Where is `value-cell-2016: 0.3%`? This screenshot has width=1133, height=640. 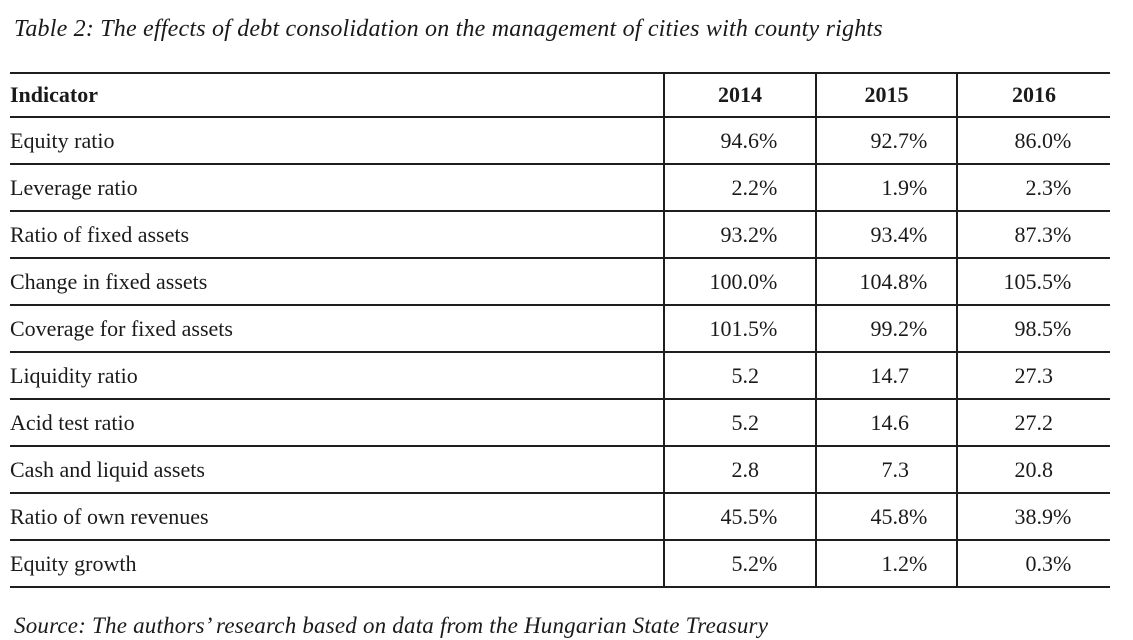
value-cell-2016: 0.3% is located at coordinates (1033, 564).